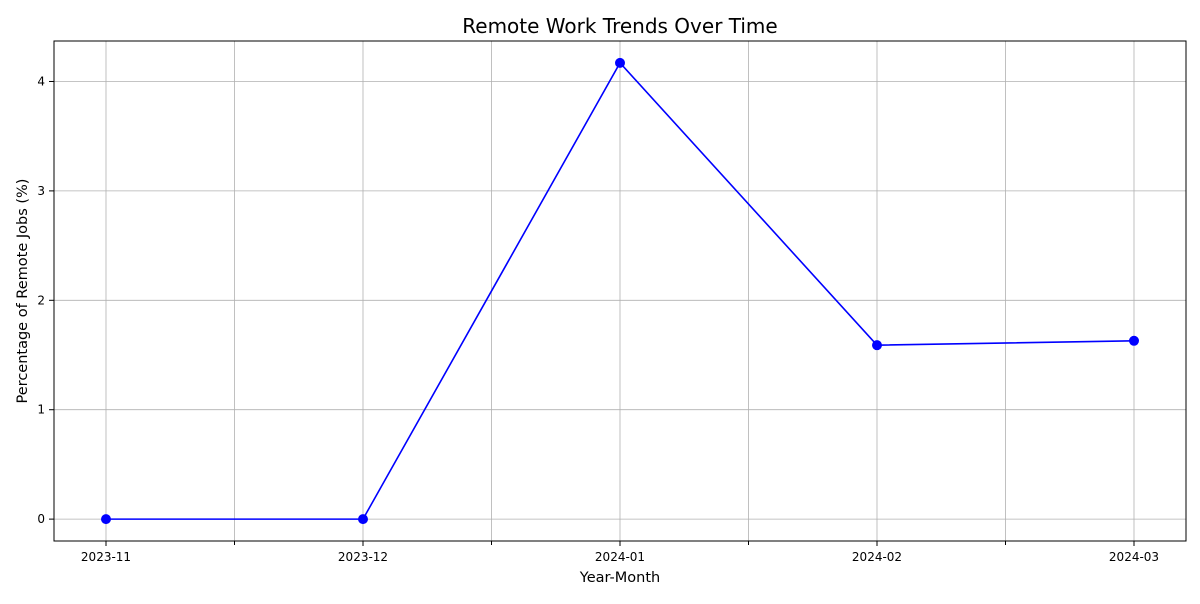 The image size is (1200, 604). Describe the element at coordinates (877, 557) in the screenshot. I see `x-tick-label: 2024-02` at that location.